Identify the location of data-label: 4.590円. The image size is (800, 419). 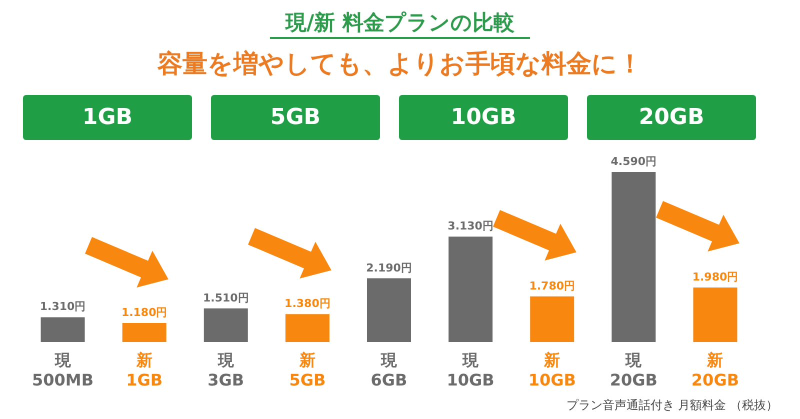
(633, 161).